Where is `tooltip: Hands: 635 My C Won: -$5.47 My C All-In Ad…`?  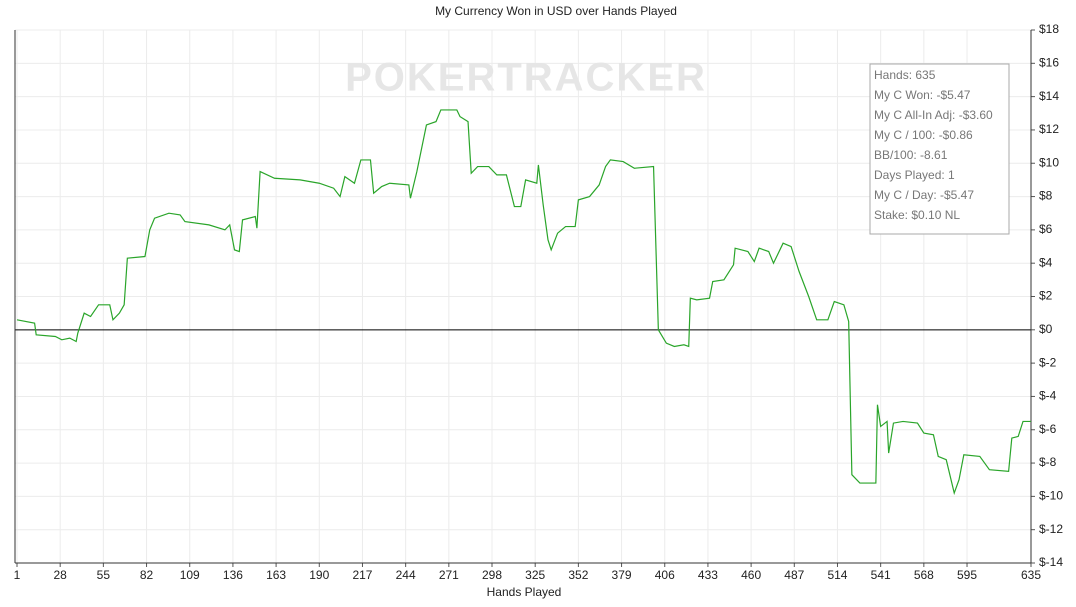 tooltip: Hands: 635 My C Won: -$5.47 My C All-In Ad… is located at coordinates (939, 149).